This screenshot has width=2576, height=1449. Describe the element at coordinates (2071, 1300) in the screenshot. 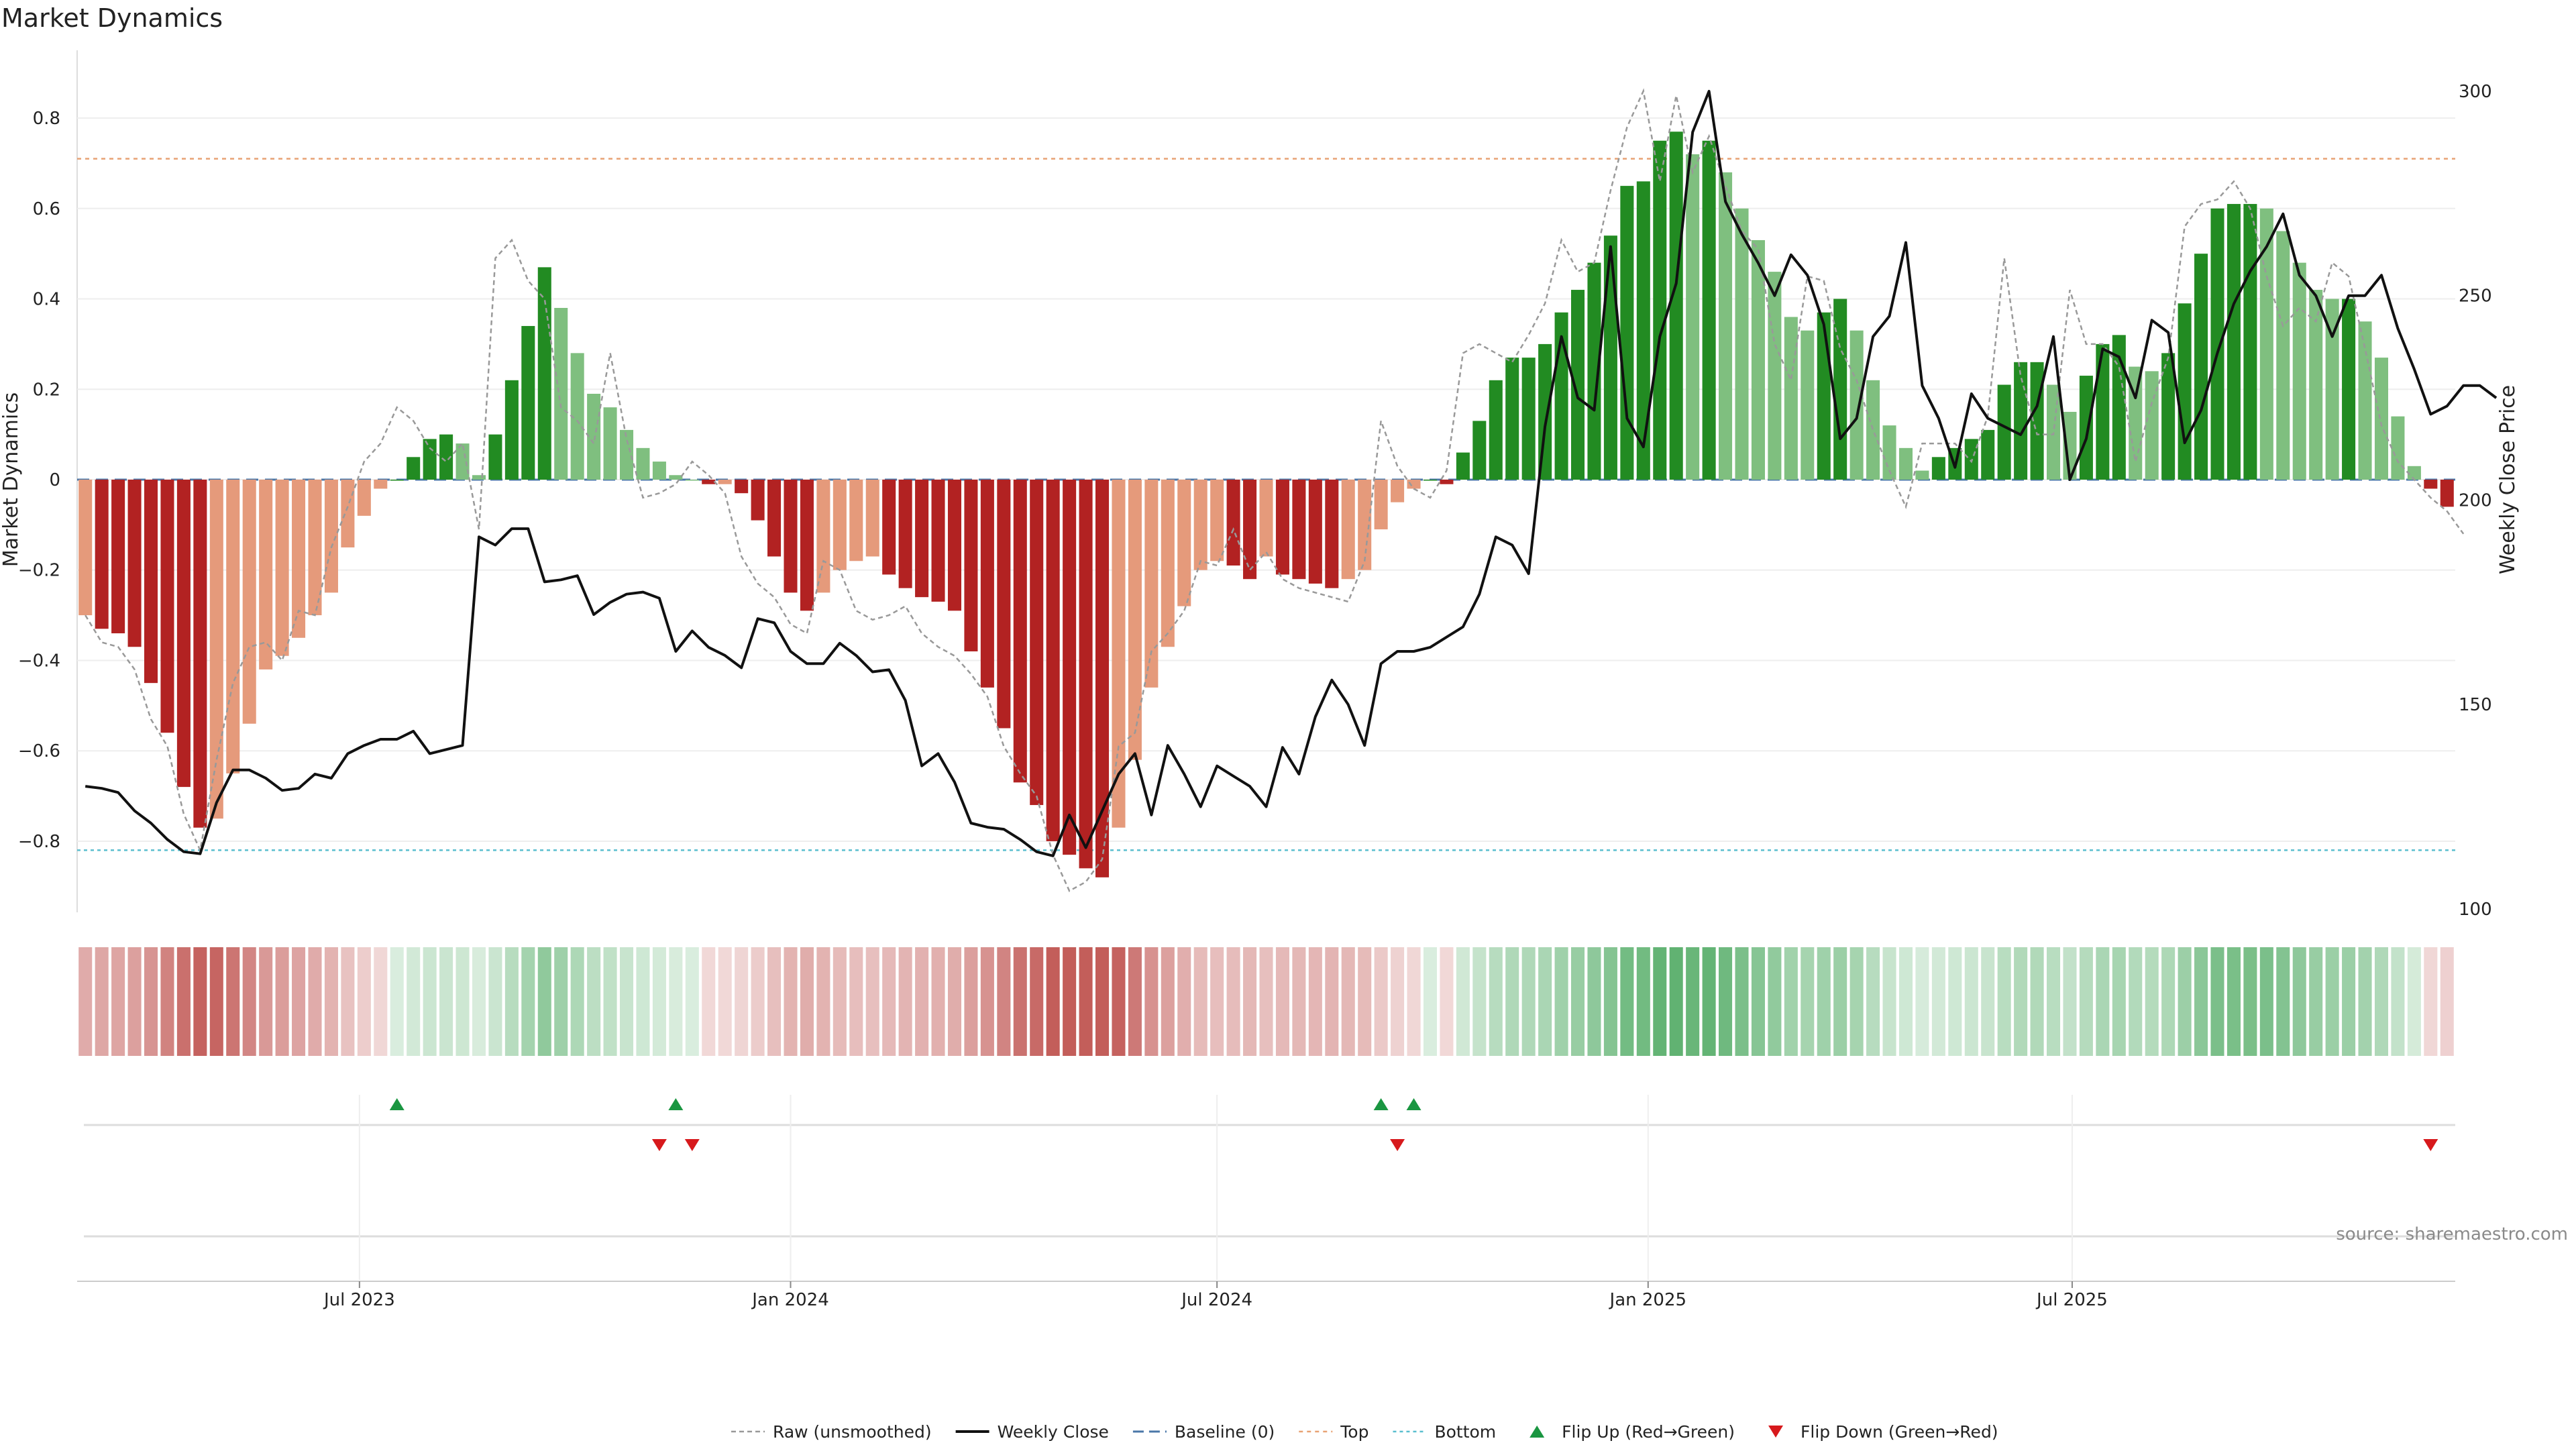

I see `x-tick-label: Jul 2025` at that location.